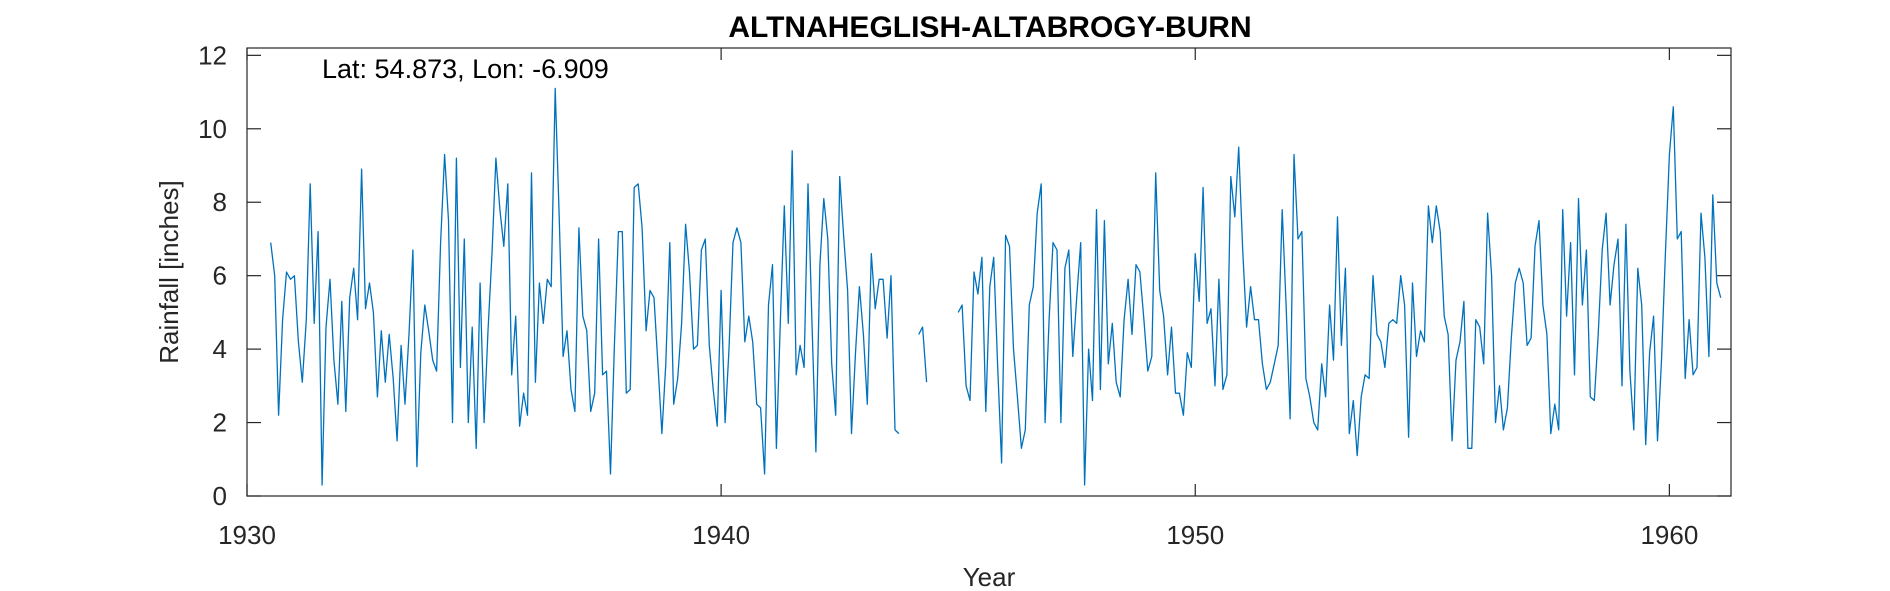  Describe the element at coordinates (1669, 535) in the screenshot. I see `x-tick-label: 1960` at that location.